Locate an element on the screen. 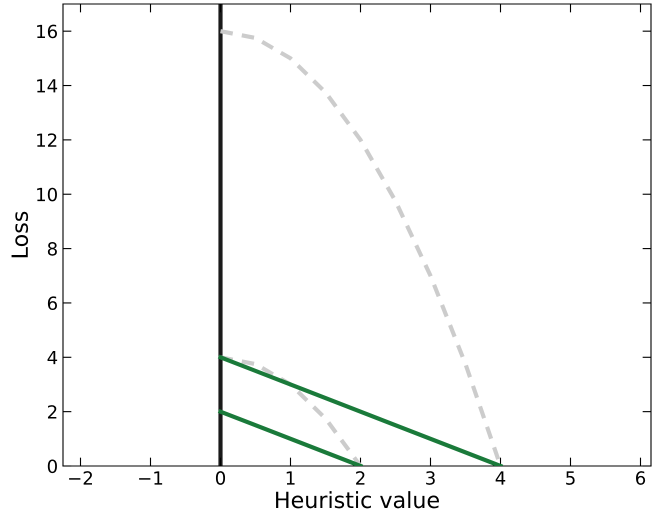  y-tick-label: 16 is located at coordinates (47, 31).